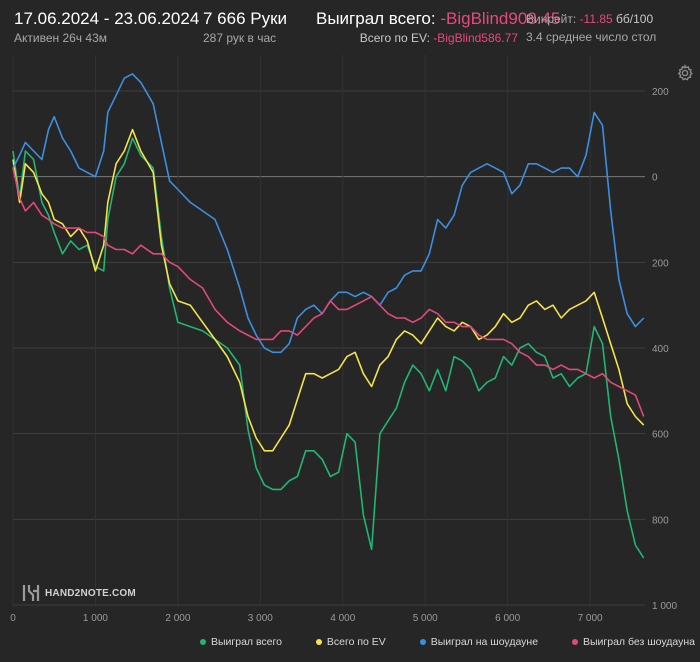  I want to click on y-tick-label: 800, so click(660, 520).